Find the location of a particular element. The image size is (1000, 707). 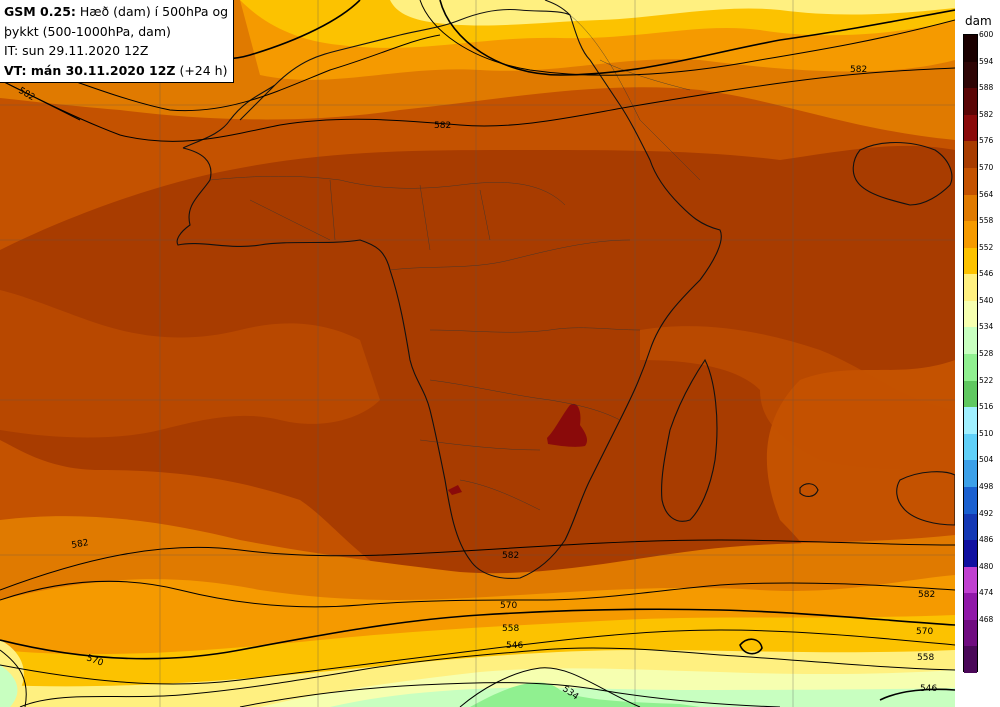

legend-label: 552 is located at coordinates (986, 247).